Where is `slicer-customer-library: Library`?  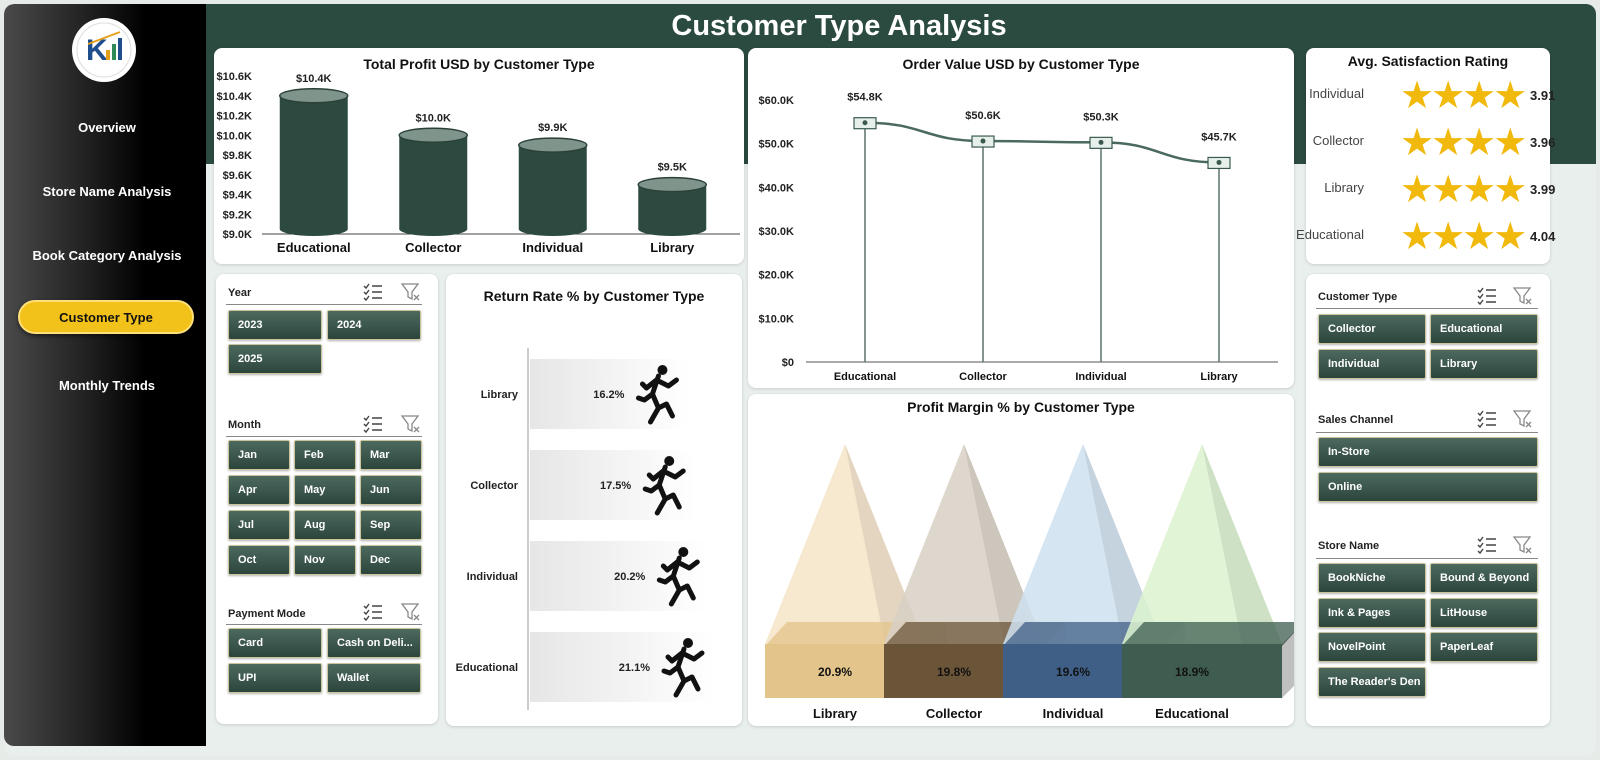
slicer-customer-library: Library is located at coordinates (1484, 364).